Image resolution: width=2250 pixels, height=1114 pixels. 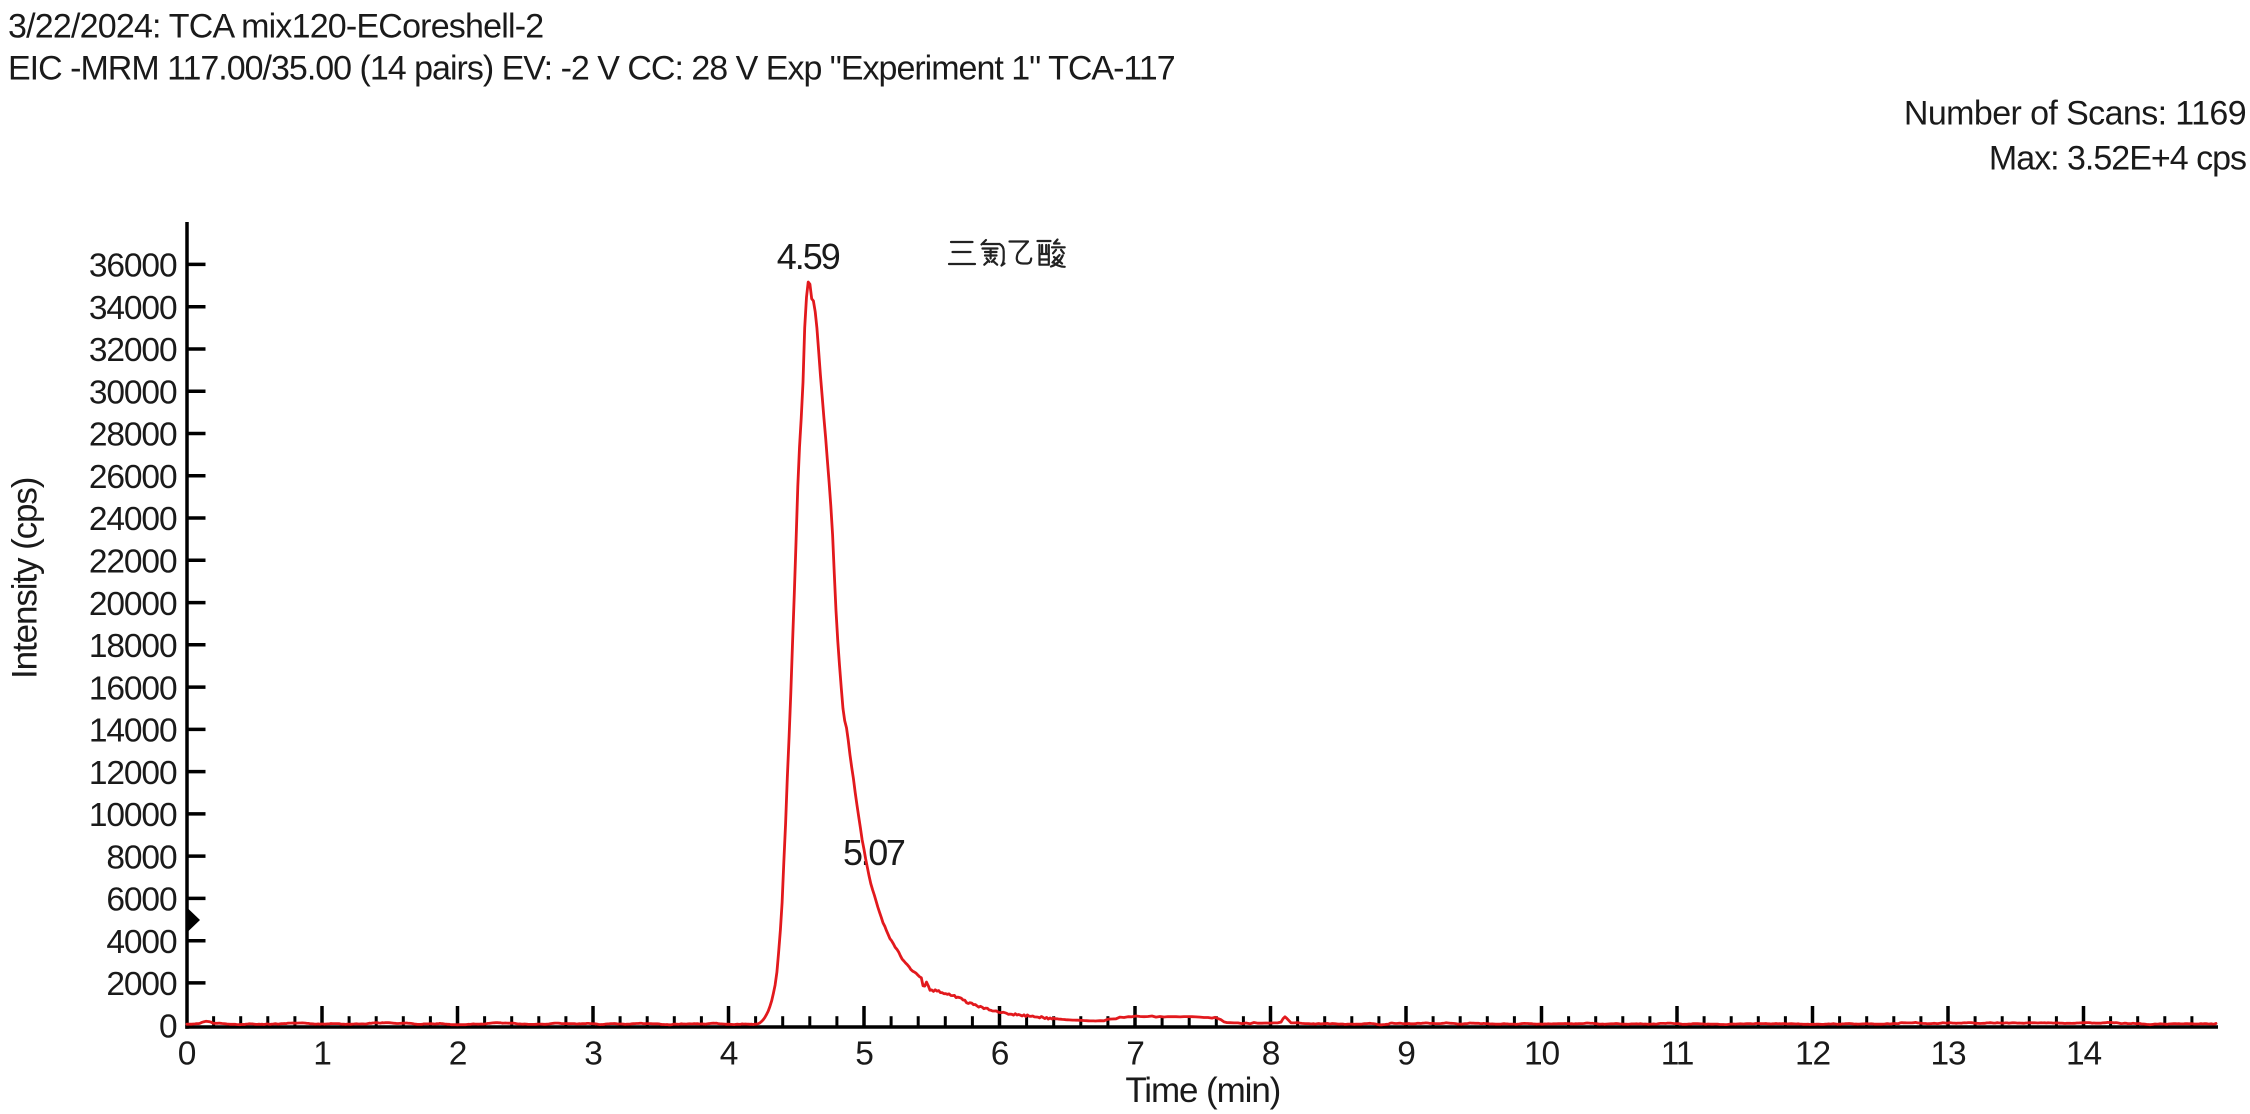 What do you see at coordinates (133, 477) in the screenshot?
I see `svg-text: 26000` at bounding box center [133, 477].